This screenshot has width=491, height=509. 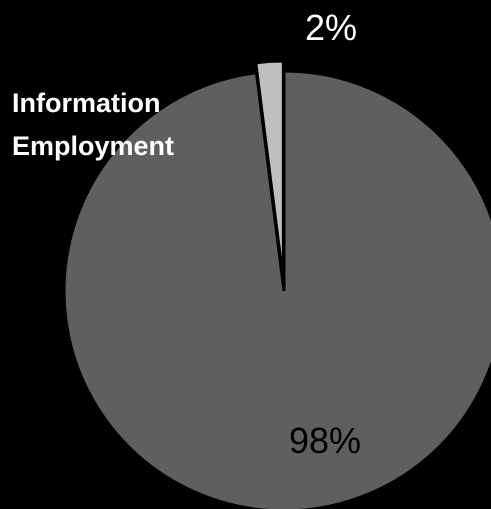 I want to click on pie-labels: 2% 98%, so click(x=325, y=234).